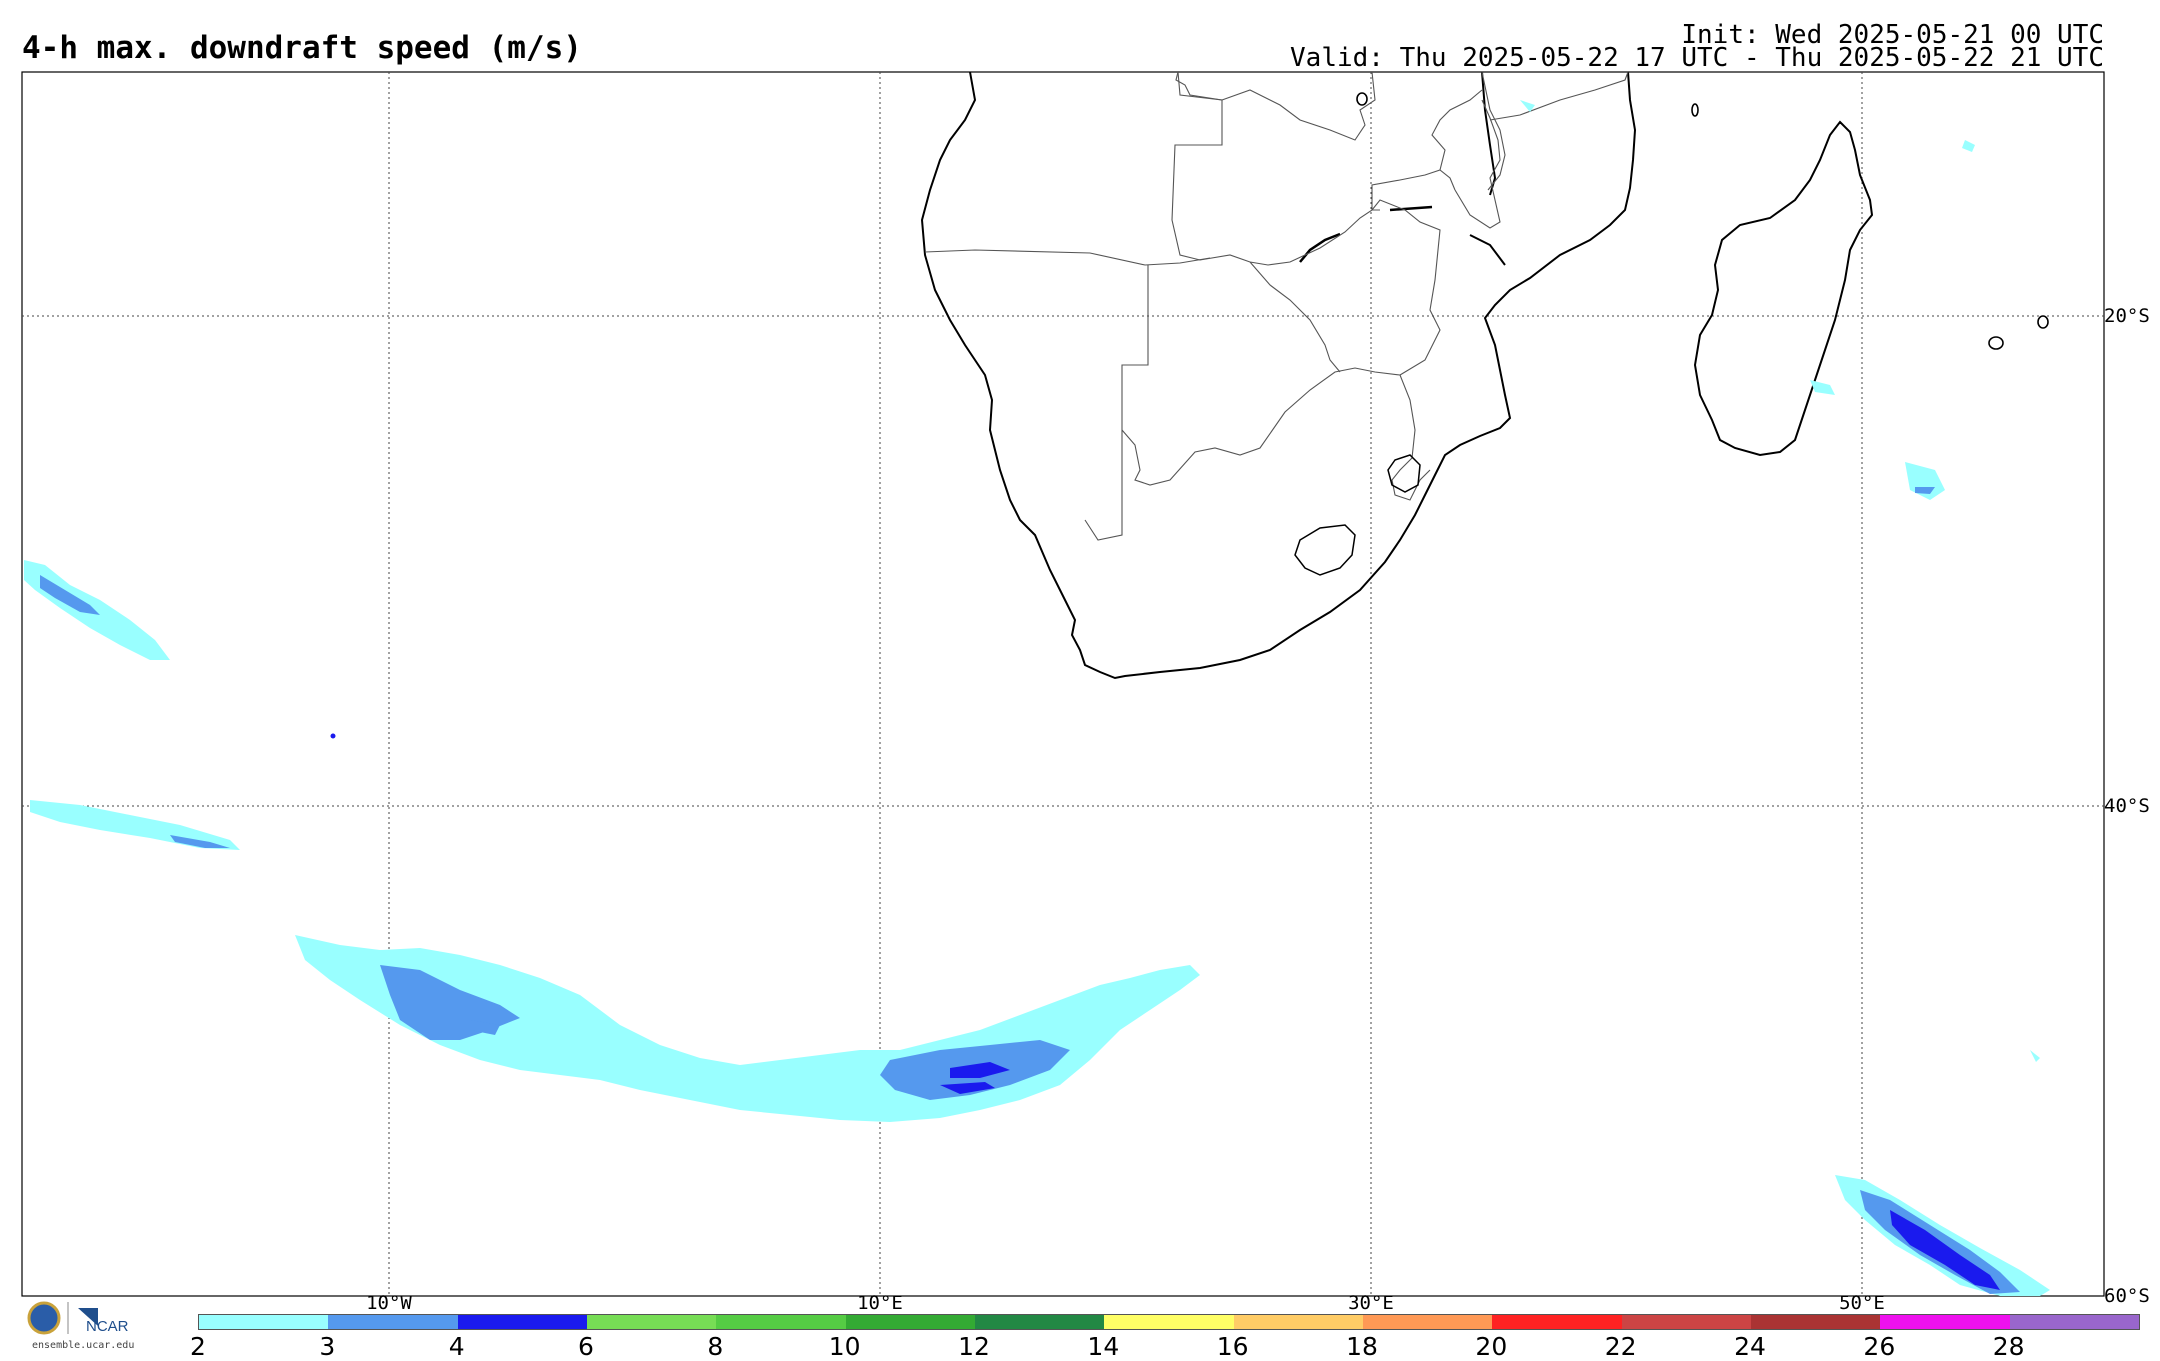 Image resolution: width=2160 pixels, height=1361 pixels. Describe the element at coordinates (1489, 133) in the screenshot. I see `lake-malawi` at that location.